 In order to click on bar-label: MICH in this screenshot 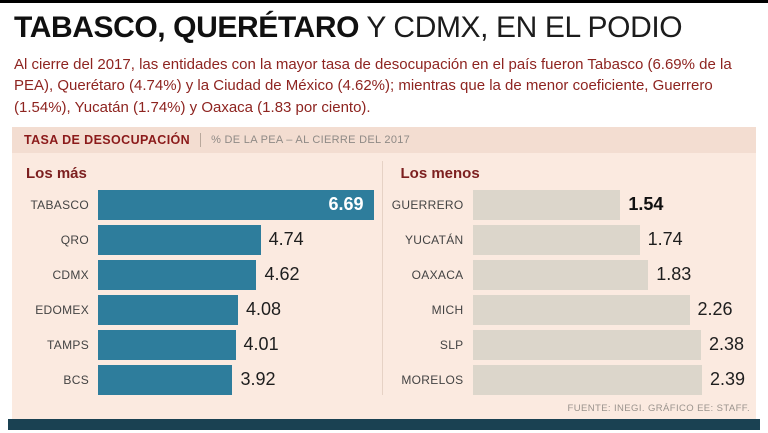, I will do `click(447, 309)`.